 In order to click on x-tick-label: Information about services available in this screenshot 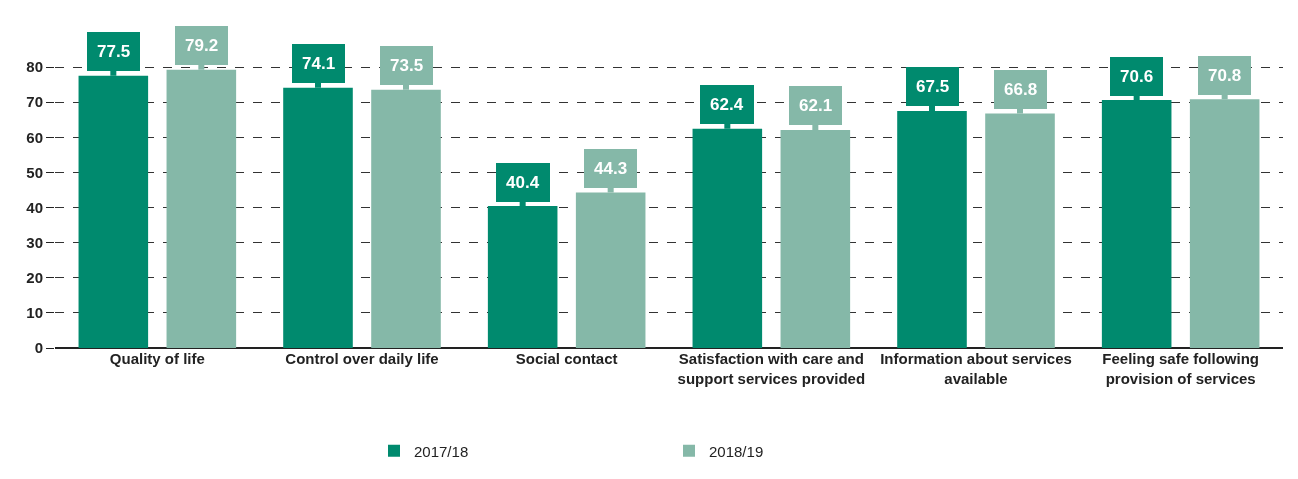, I will do `click(976, 368)`.